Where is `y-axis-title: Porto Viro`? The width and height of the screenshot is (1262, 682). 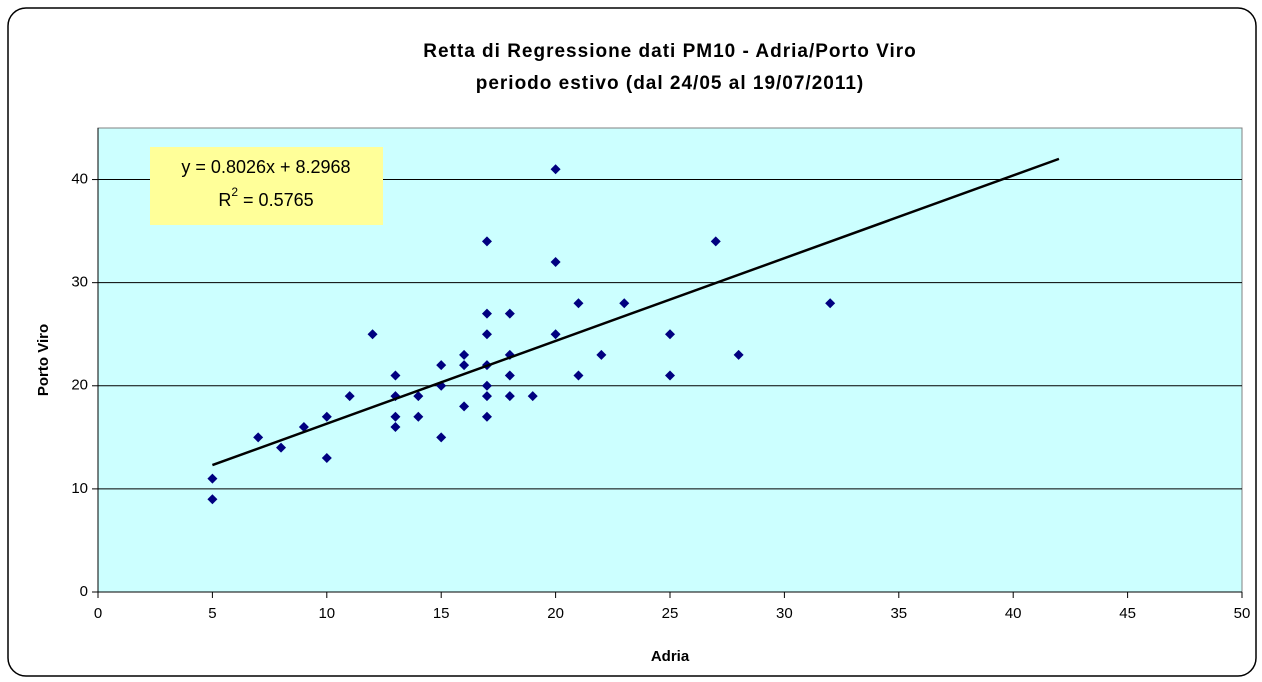
y-axis-title: Porto Viro is located at coordinates (43, 360).